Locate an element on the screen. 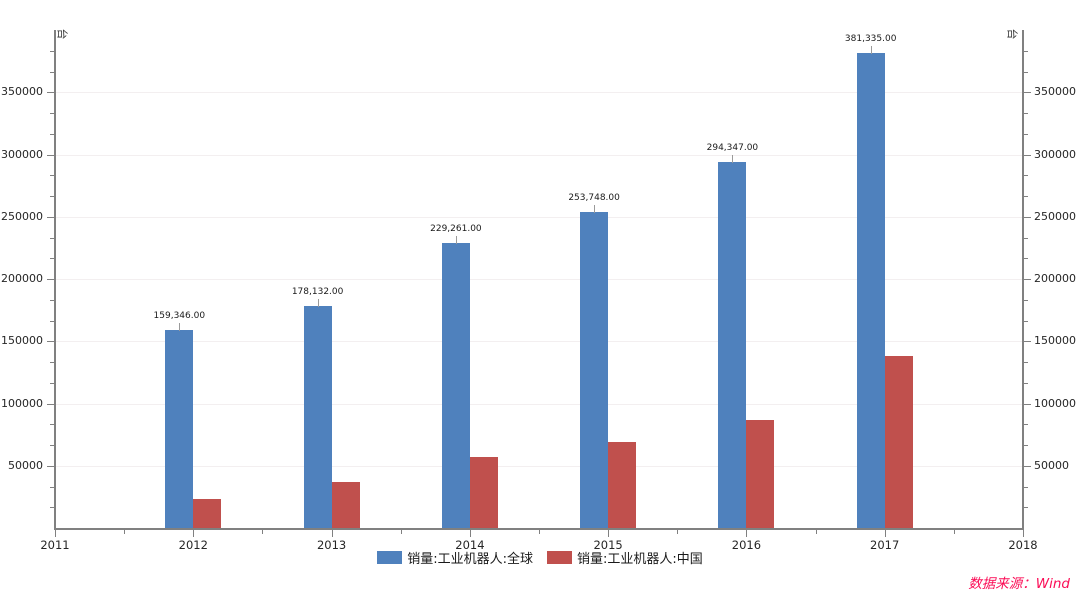 This screenshot has width=1080, height=595. x-tick-2018 is located at coordinates (1023, 533).